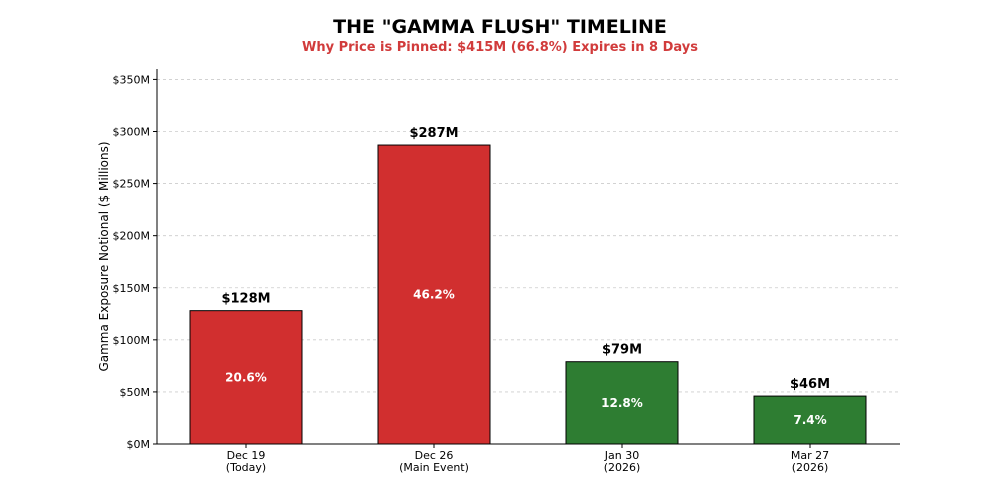 This screenshot has height=500, width=1000. What do you see at coordinates (500, 27) in the screenshot?
I see `chart-title: THE "GAMMA FLUSH" TIMELINE` at bounding box center [500, 27].